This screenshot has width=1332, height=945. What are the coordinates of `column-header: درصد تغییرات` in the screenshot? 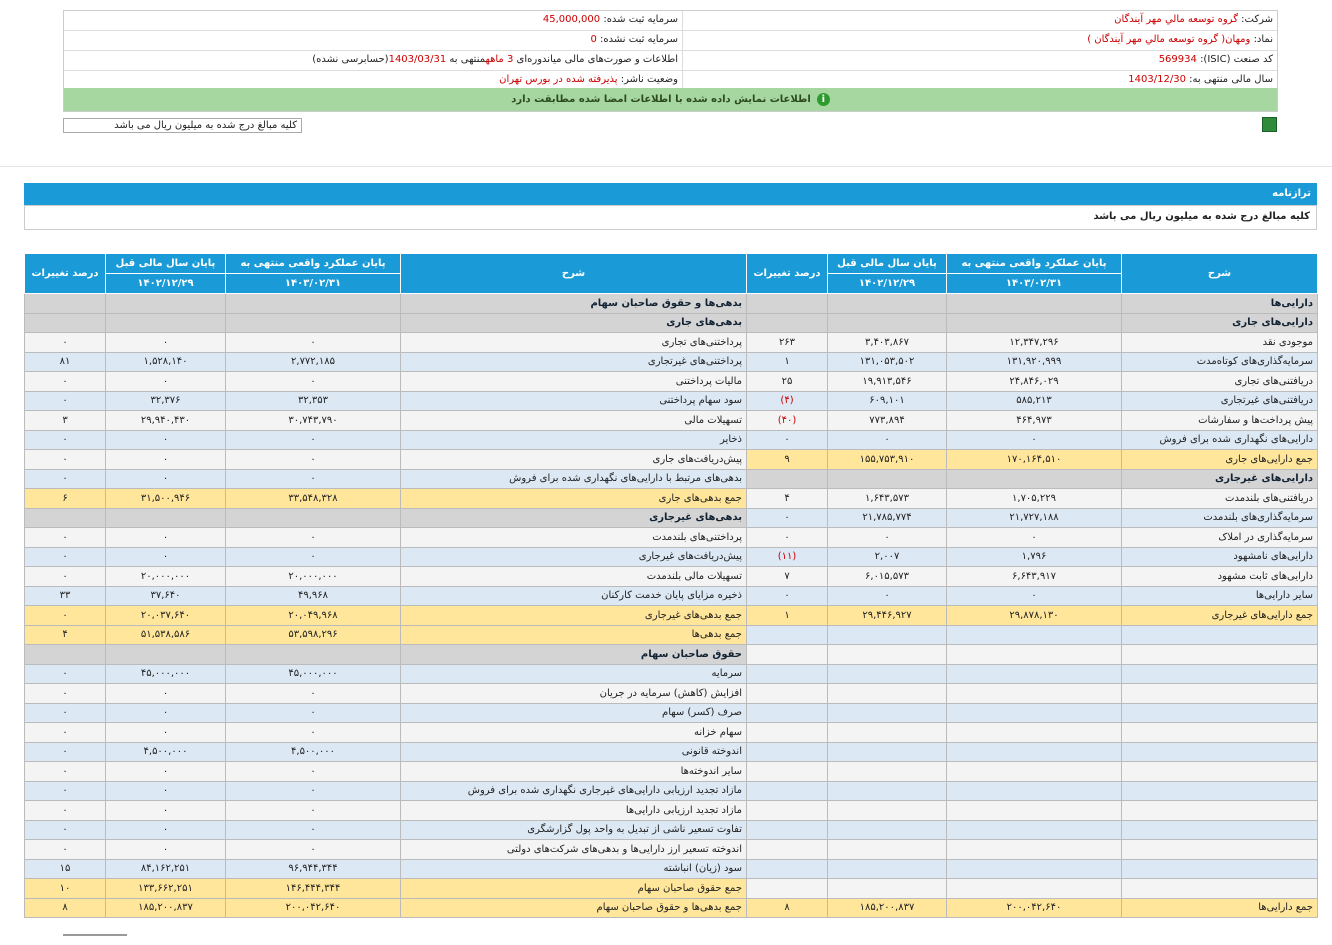 It's located at (65, 273).